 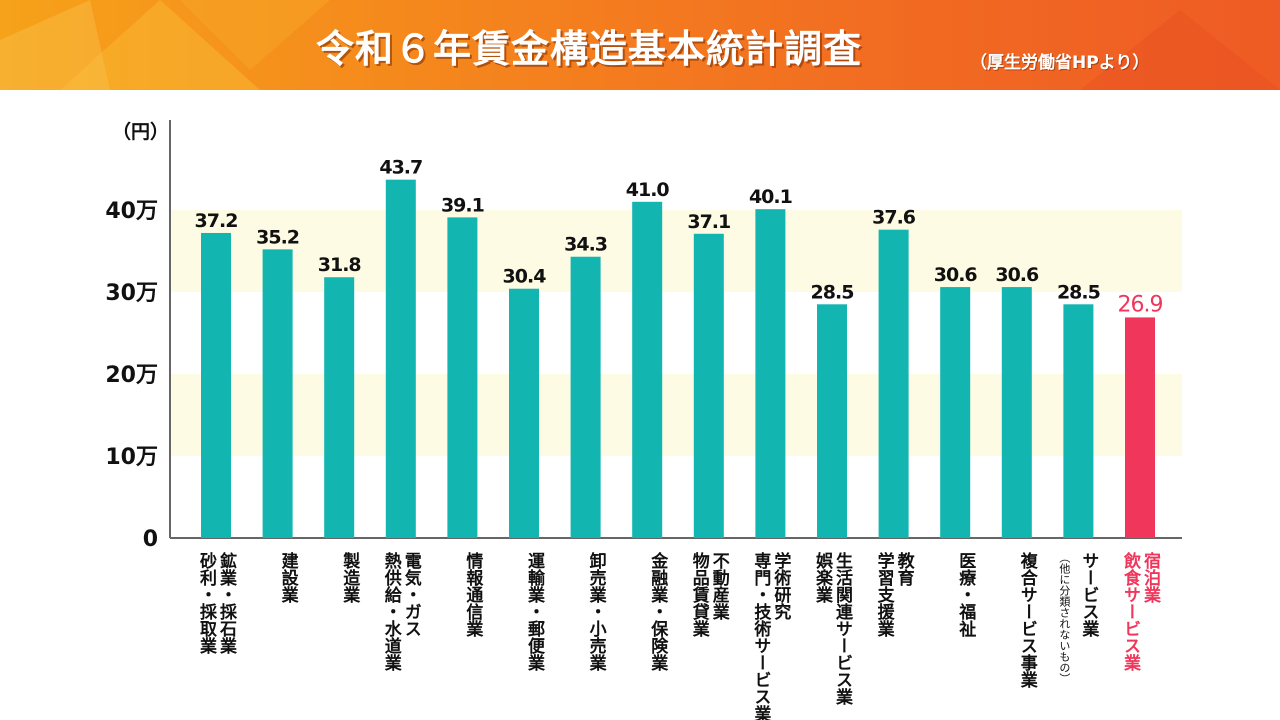 I want to click on category-label-14-0: サービス業, so click(x=1088, y=595).